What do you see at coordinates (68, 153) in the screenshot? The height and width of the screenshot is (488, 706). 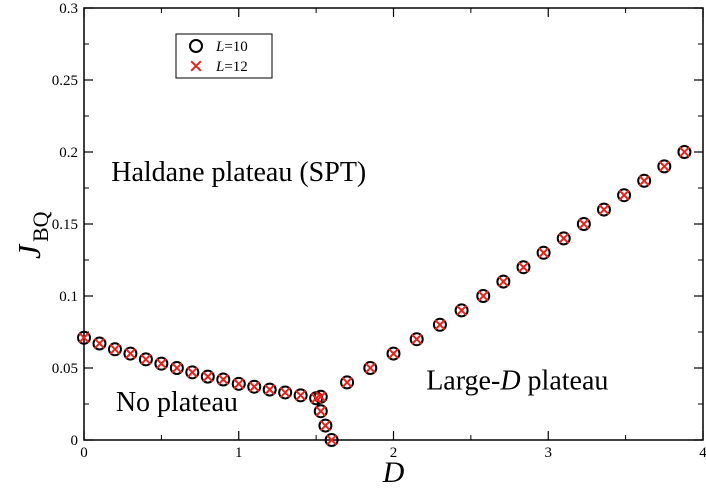 I see `y-tick-label: 0.2` at bounding box center [68, 153].